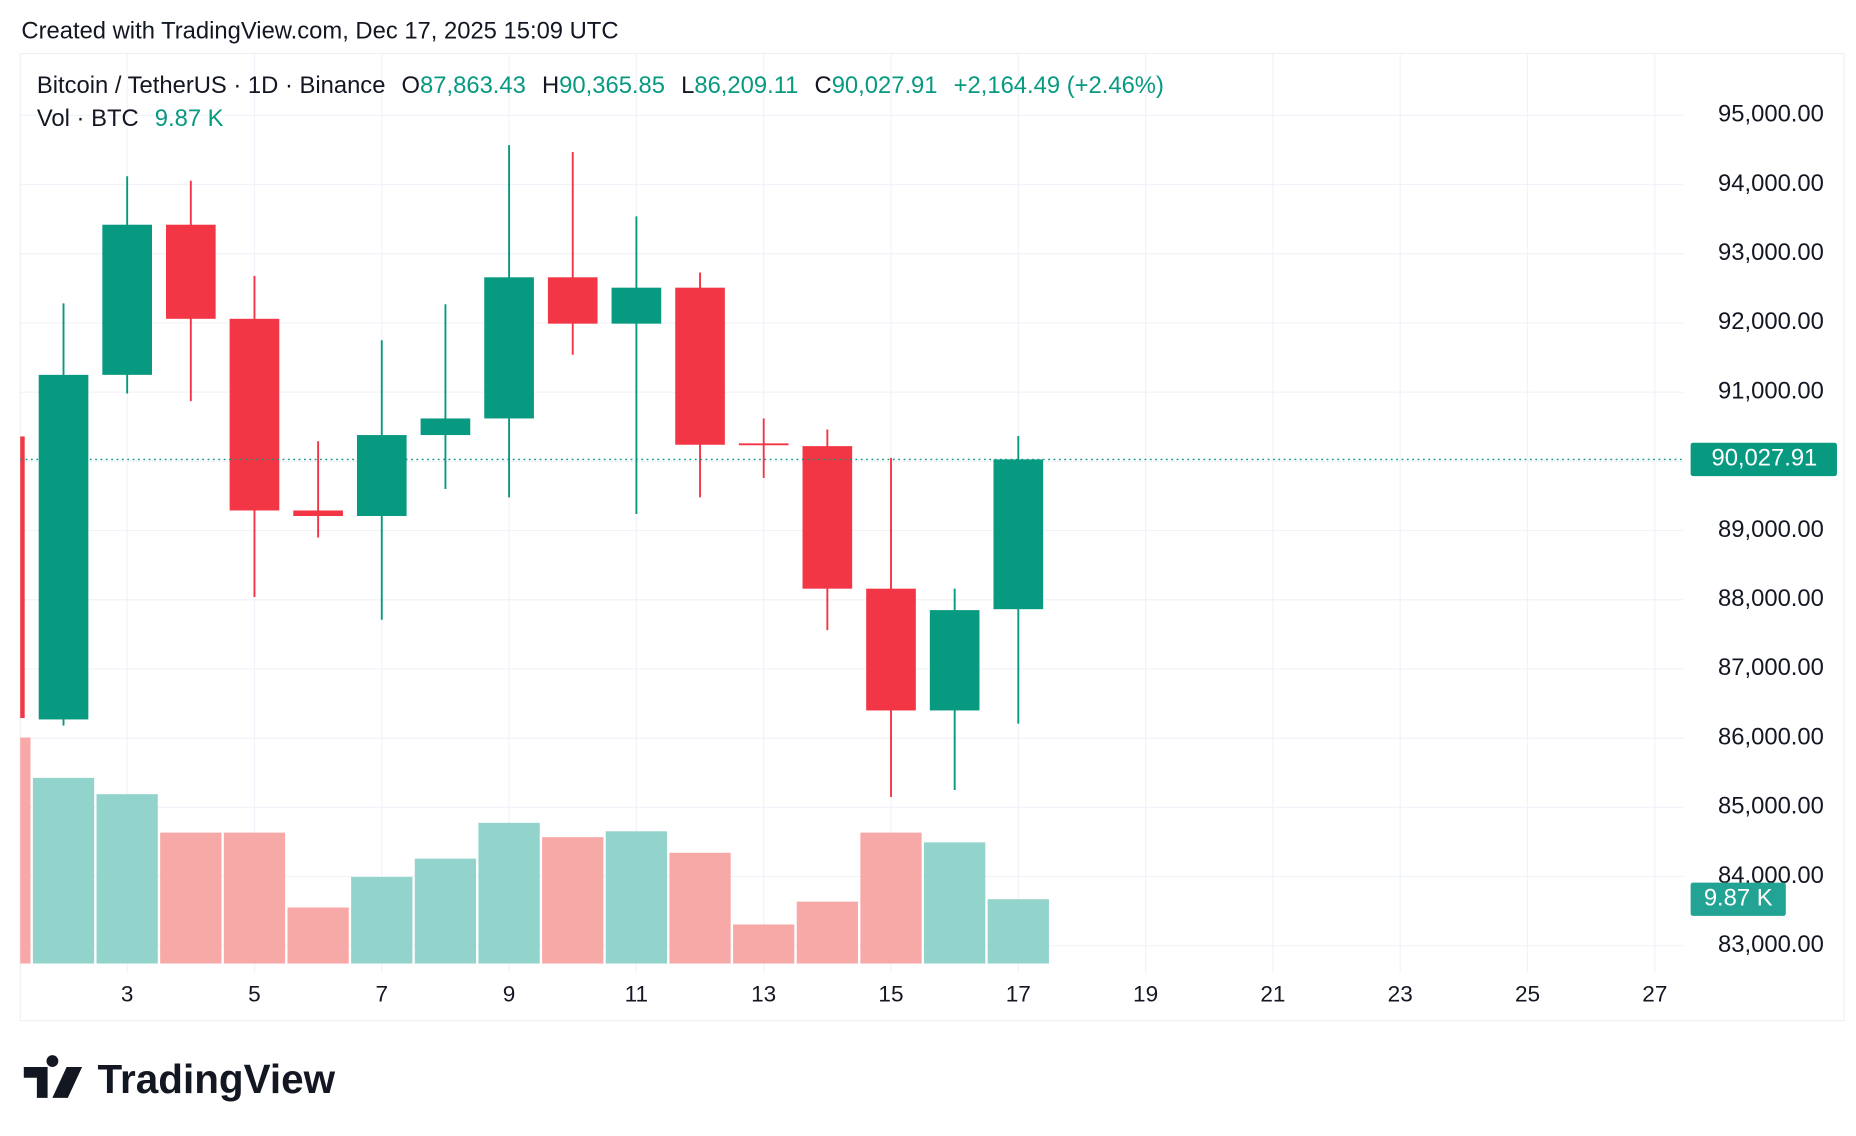 The image size is (1856, 1136). What do you see at coordinates (211, 85) in the screenshot?
I see `symbol-title: Bitcoin / TetherUS · 1D · Binance` at bounding box center [211, 85].